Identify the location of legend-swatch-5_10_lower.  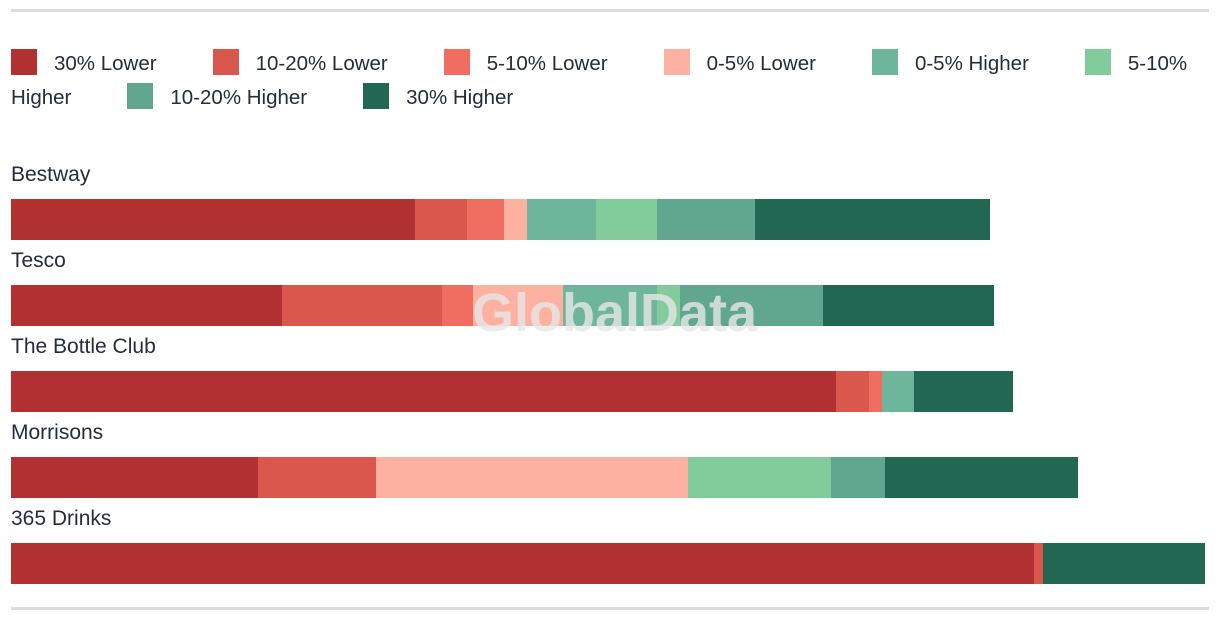
(456, 62).